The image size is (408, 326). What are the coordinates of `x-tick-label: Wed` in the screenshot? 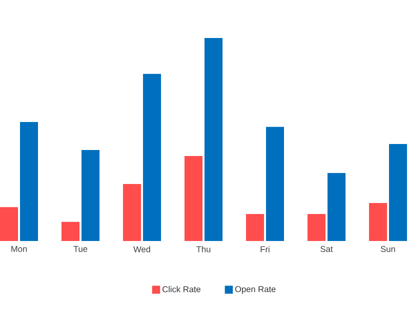 It's located at (141, 249).